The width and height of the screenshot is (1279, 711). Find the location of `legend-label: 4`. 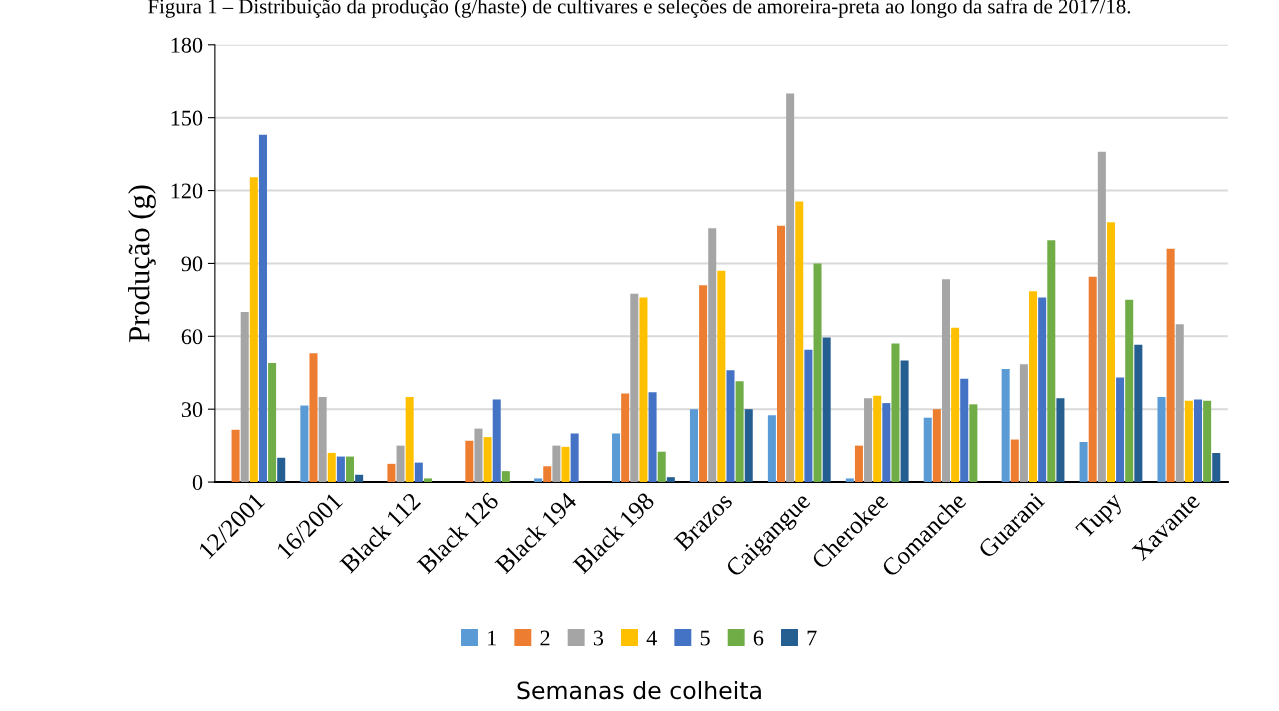

legend-label: 4 is located at coordinates (651, 638).